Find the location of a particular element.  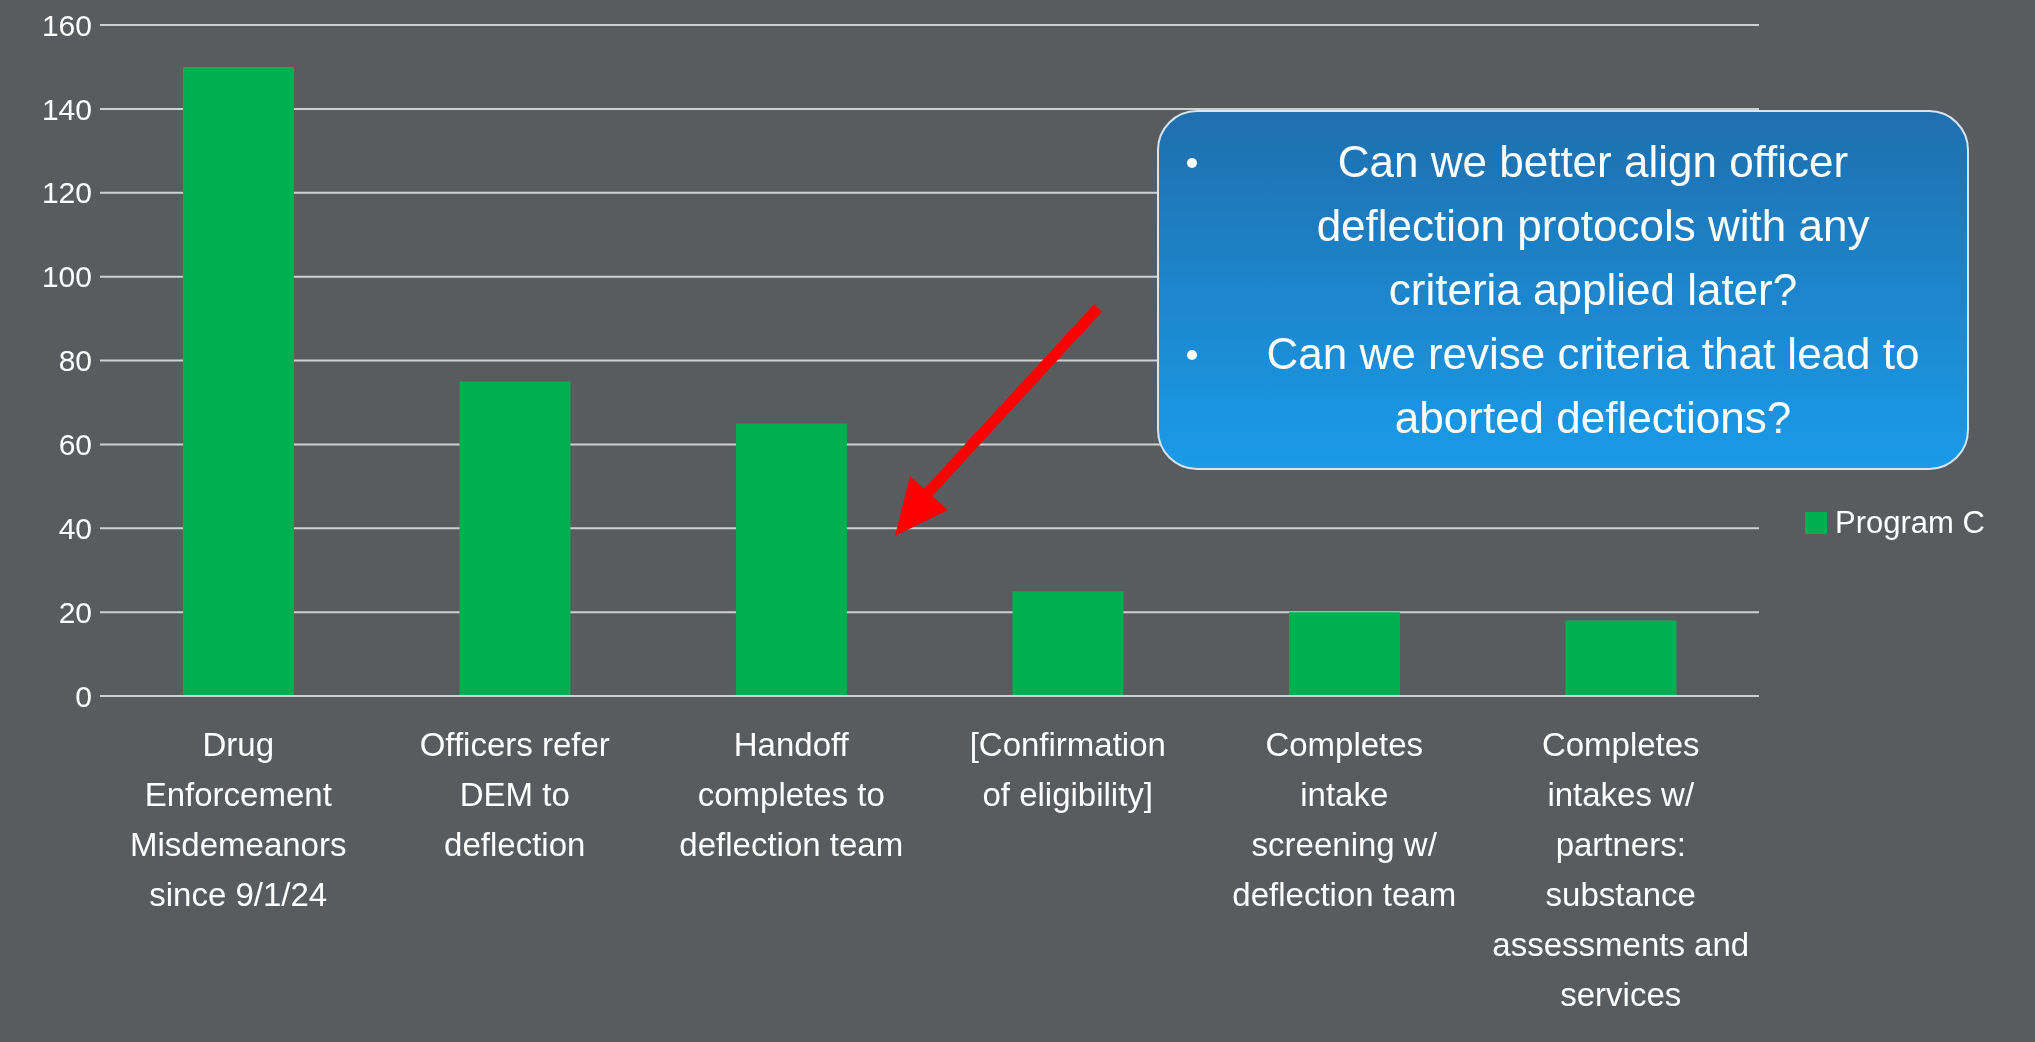

x-tick-label: Officers refer DEM to deflection is located at coordinates (514, 794).